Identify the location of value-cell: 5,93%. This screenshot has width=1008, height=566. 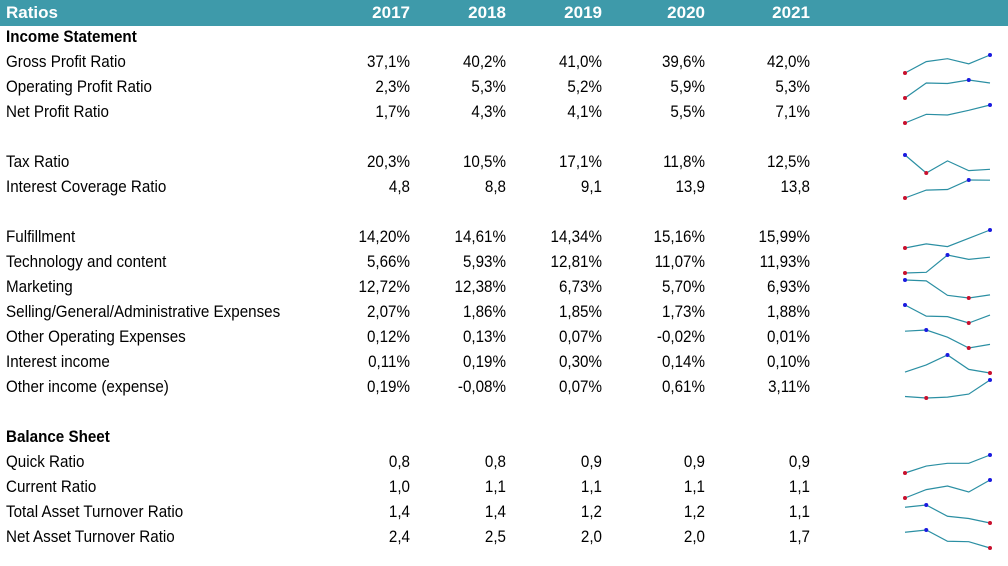
(484, 262).